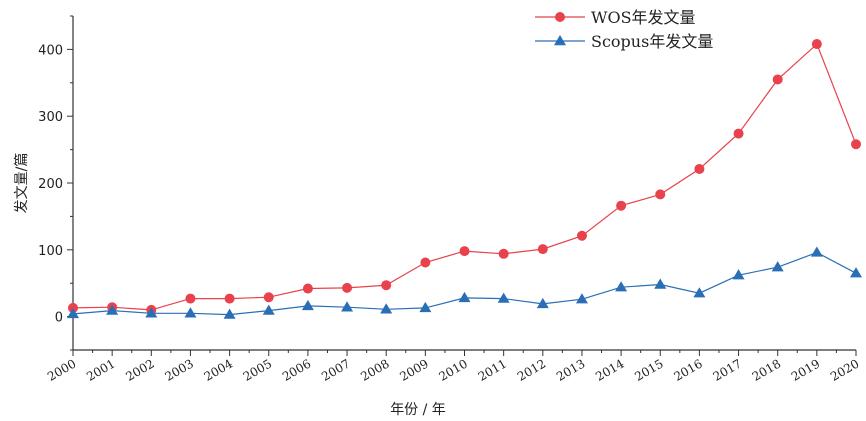 The width and height of the screenshot is (866, 421). I want to click on x-tick-label: 2019, so click(805, 369).